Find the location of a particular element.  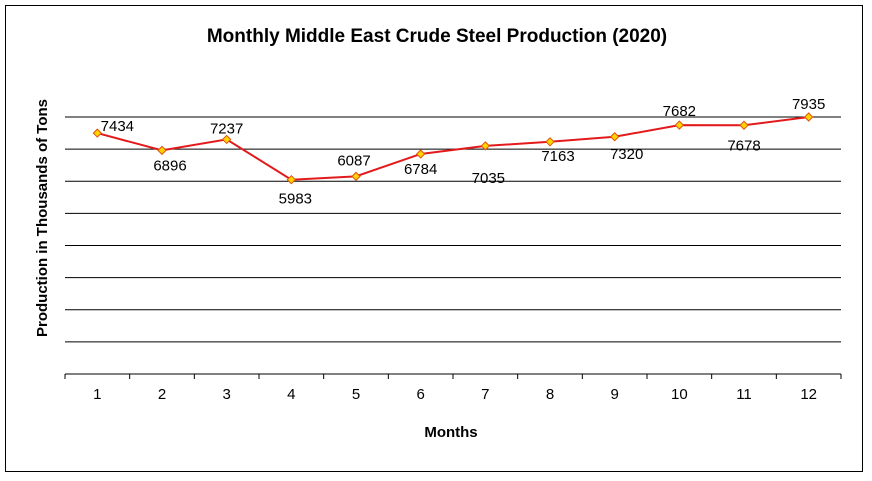

series-line is located at coordinates (453, 148).